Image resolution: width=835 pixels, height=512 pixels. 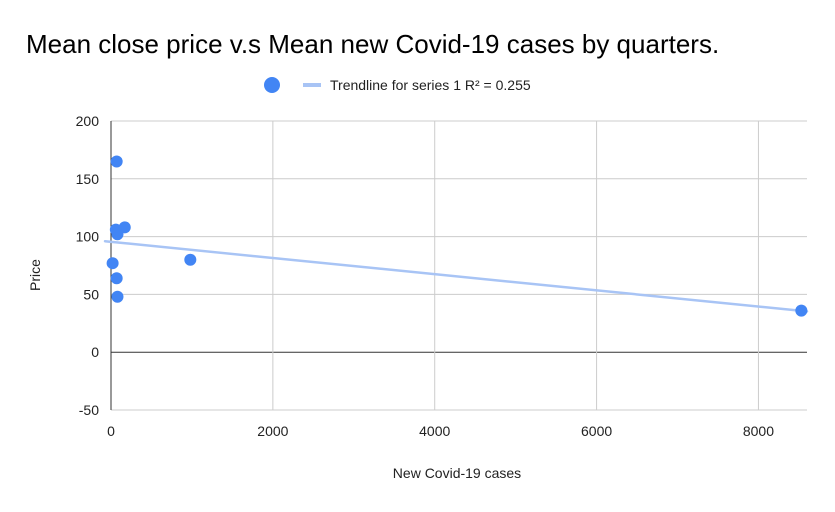 What do you see at coordinates (272, 85) in the screenshot?
I see `legend-series-marker` at bounding box center [272, 85].